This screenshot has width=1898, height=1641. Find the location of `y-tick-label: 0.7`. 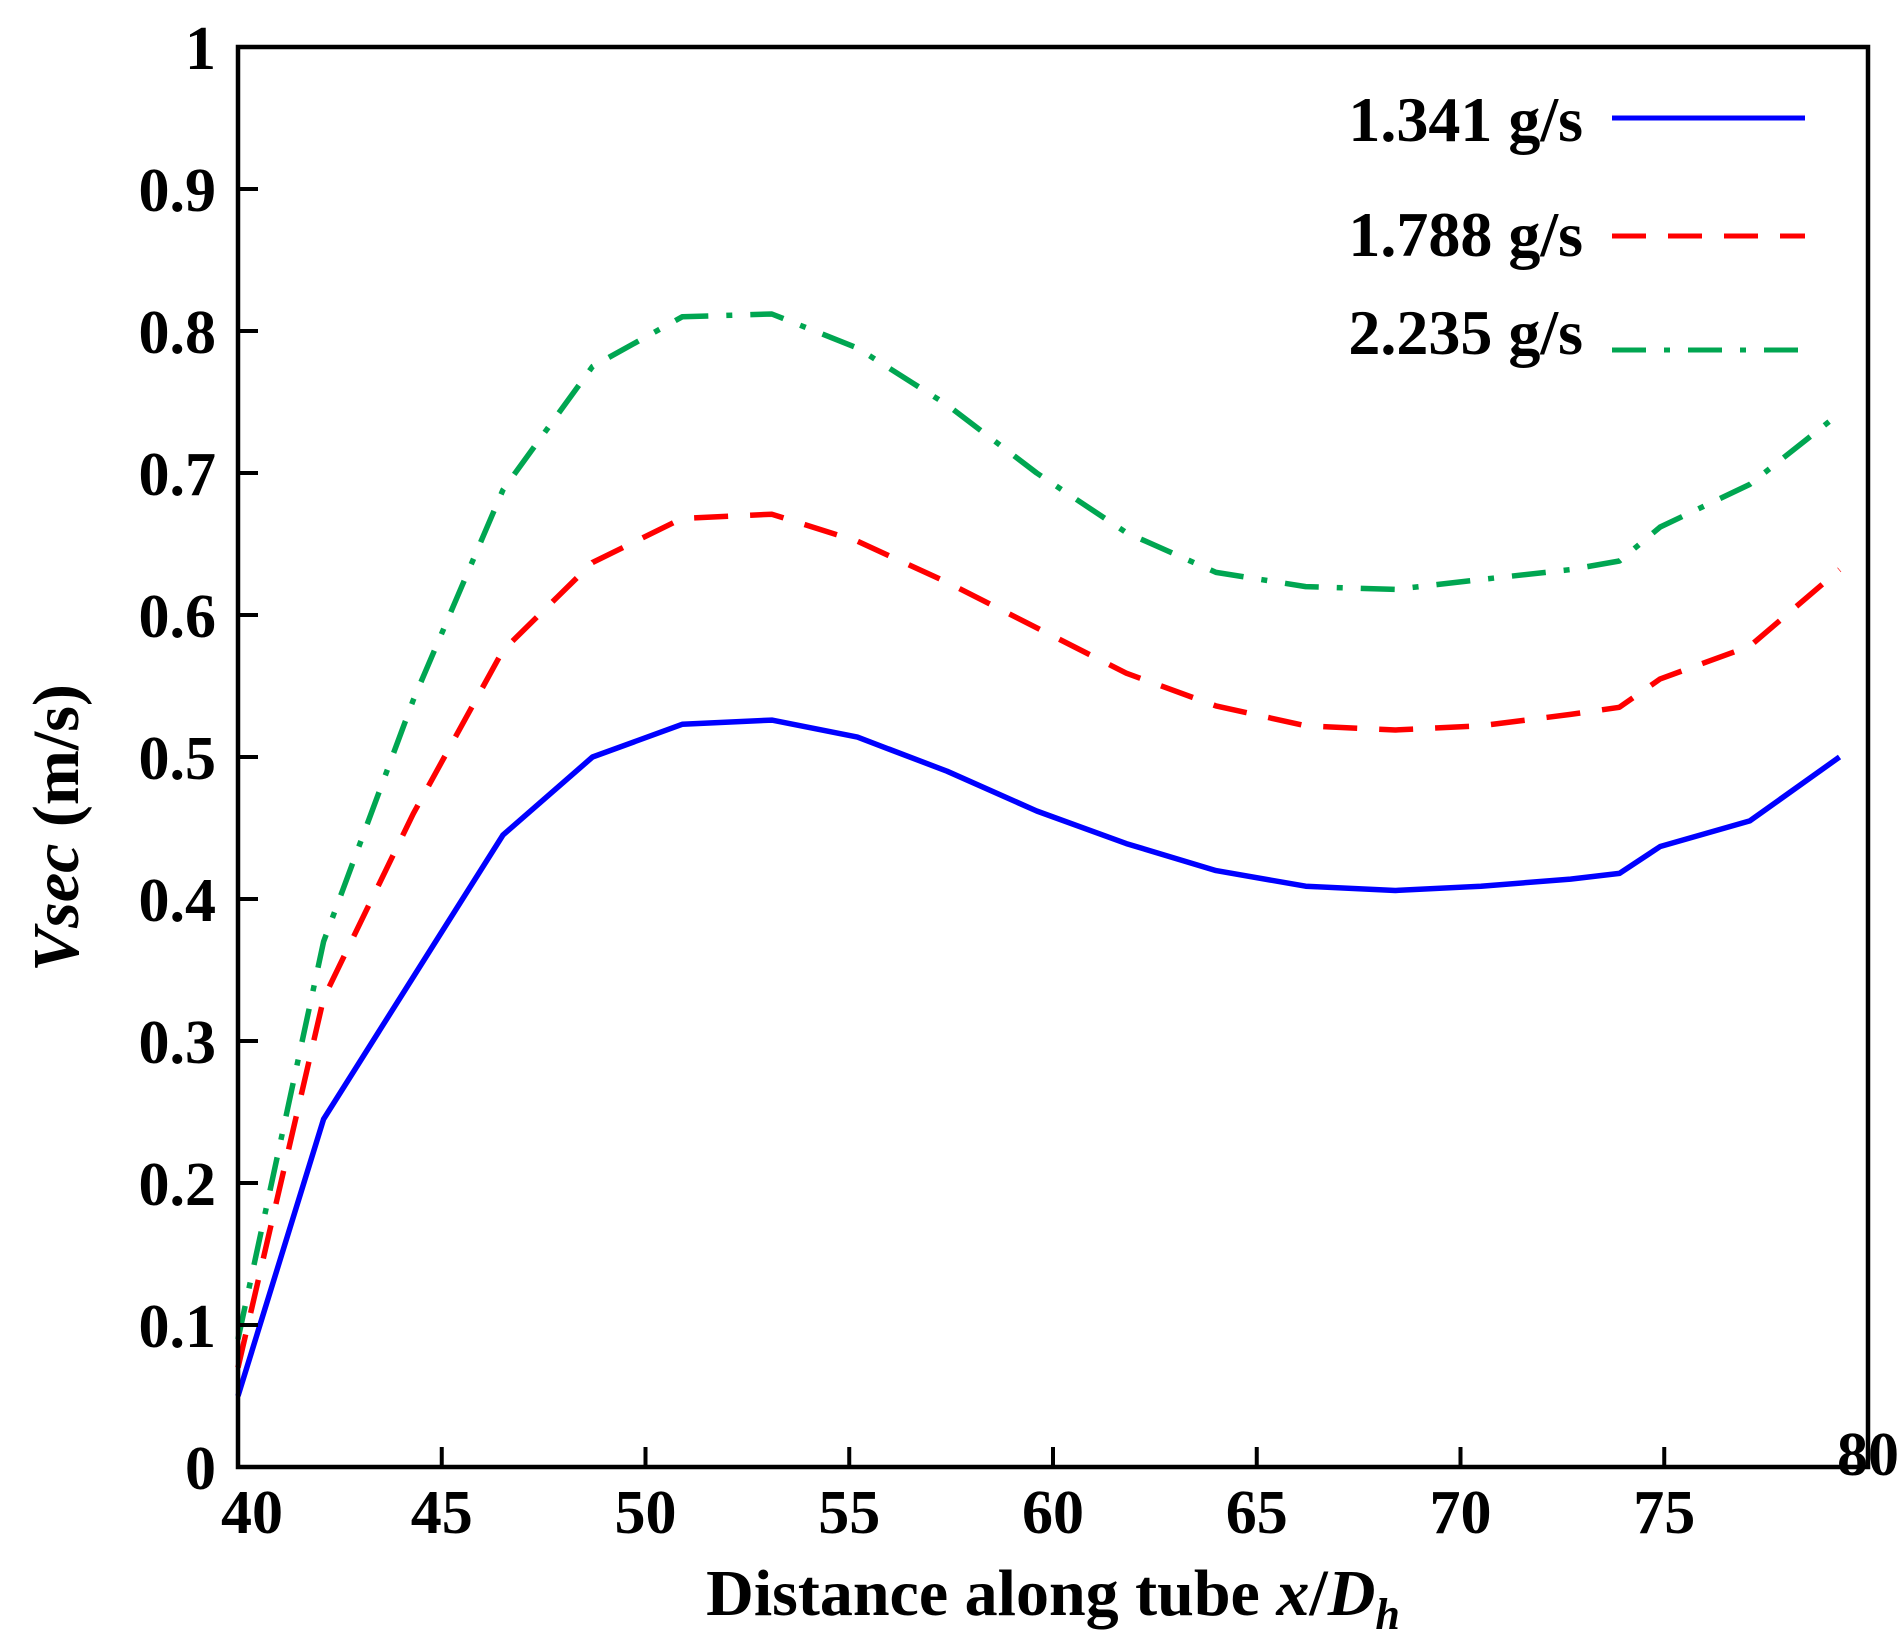

y-tick-label: 0.7 is located at coordinates (178, 475).